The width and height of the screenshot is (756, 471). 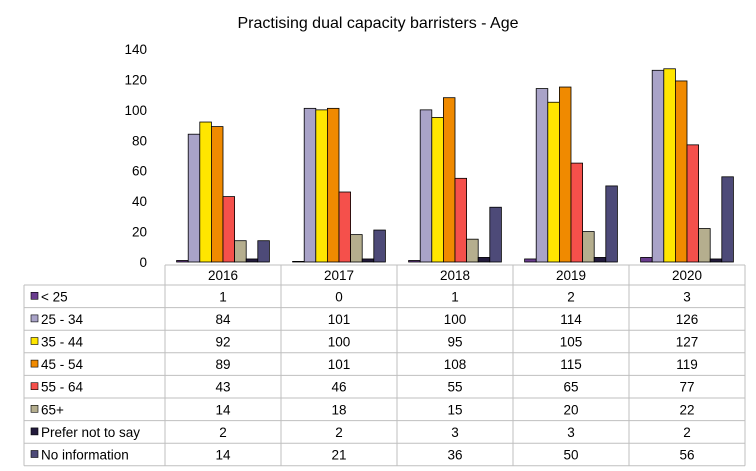 What do you see at coordinates (222, 342) in the screenshot?
I see `data-label: 92` at bounding box center [222, 342].